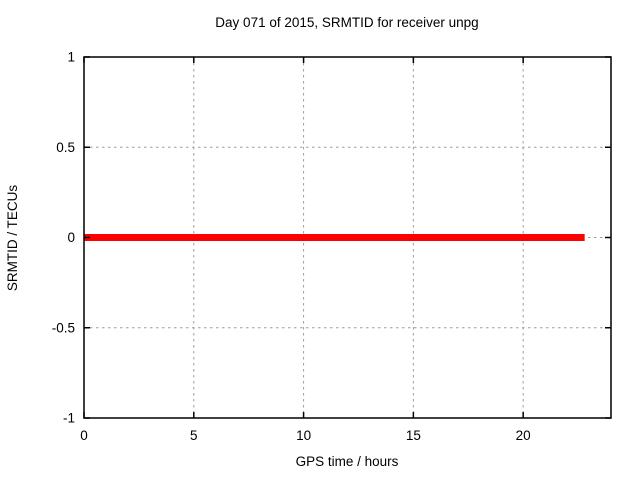 Image resolution: width=640 pixels, height=480 pixels. Describe the element at coordinates (12, 238) in the screenshot. I see `y-axis-label: SRMTID / TECUs` at that location.